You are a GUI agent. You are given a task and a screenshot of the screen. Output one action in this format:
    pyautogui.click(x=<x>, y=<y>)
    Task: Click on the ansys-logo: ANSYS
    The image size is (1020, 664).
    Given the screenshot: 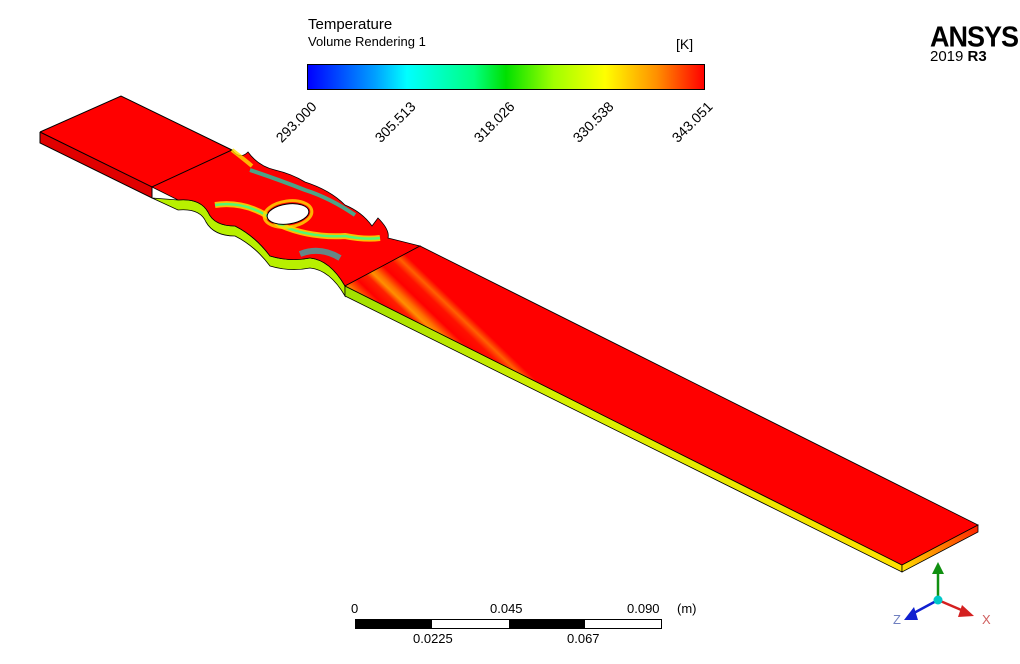 What is the action you would take?
    pyautogui.click(x=974, y=37)
    